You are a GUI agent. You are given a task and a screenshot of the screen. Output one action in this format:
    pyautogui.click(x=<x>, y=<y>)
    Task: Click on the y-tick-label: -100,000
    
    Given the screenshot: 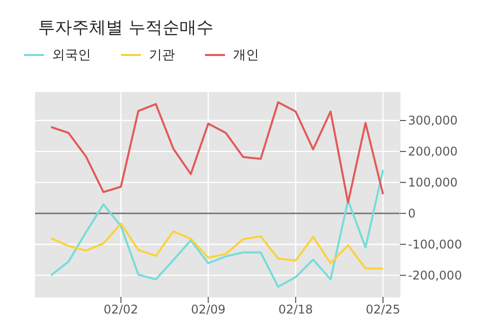 What is the action you would take?
    pyautogui.click(x=435, y=245)
    